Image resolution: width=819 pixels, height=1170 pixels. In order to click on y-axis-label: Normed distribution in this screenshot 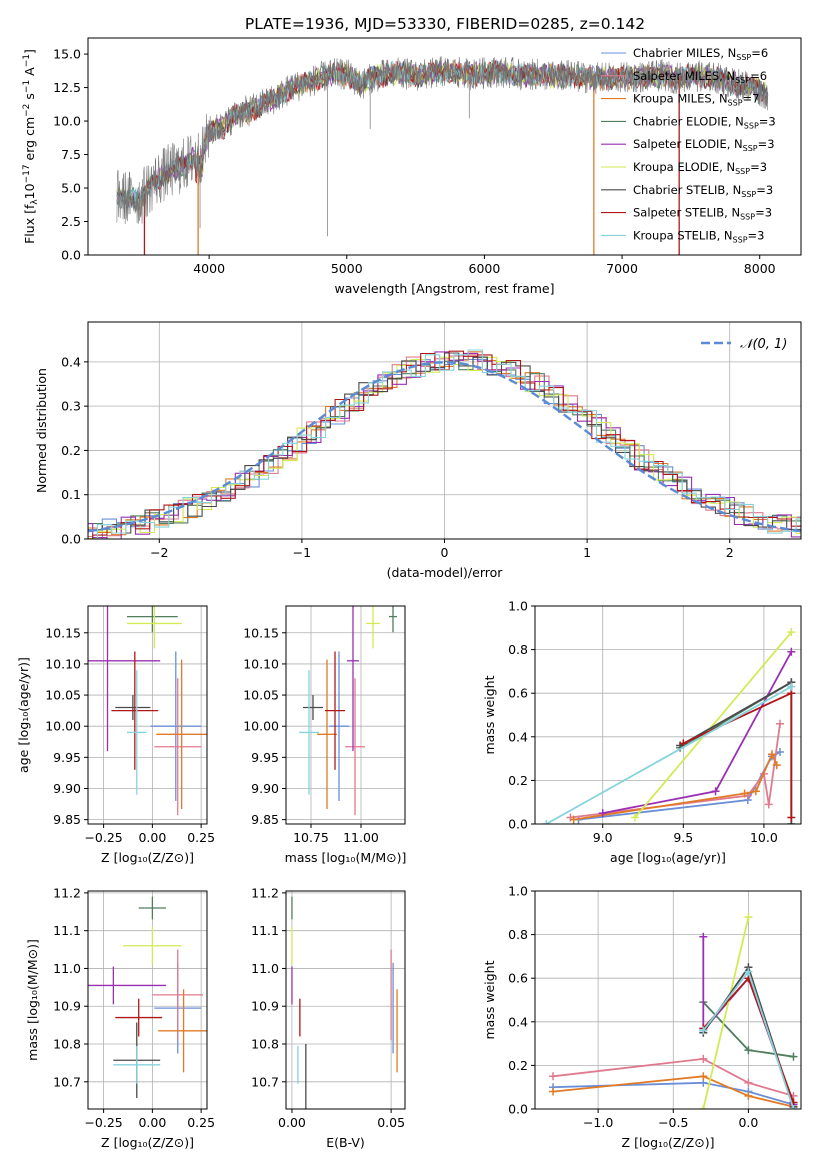, I will do `click(41, 430)`.